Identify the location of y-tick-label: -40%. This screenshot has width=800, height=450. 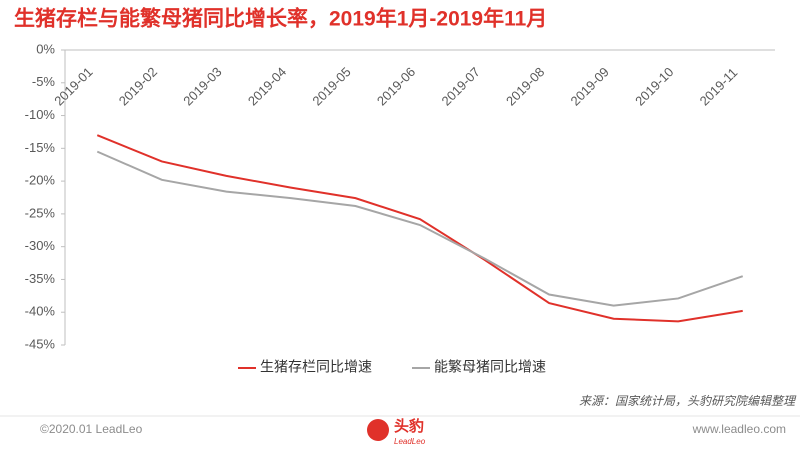
(40, 311).